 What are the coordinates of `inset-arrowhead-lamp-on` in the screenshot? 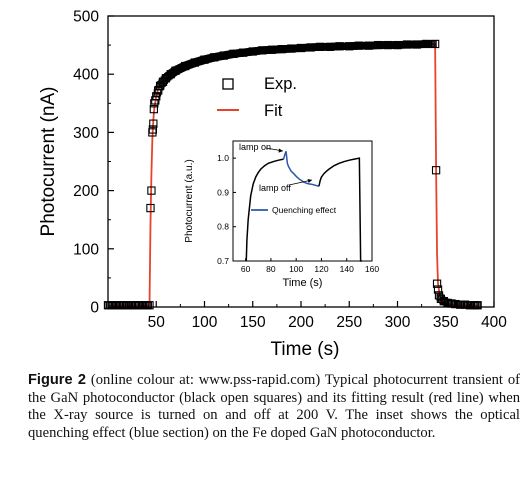 It's located at (280, 150).